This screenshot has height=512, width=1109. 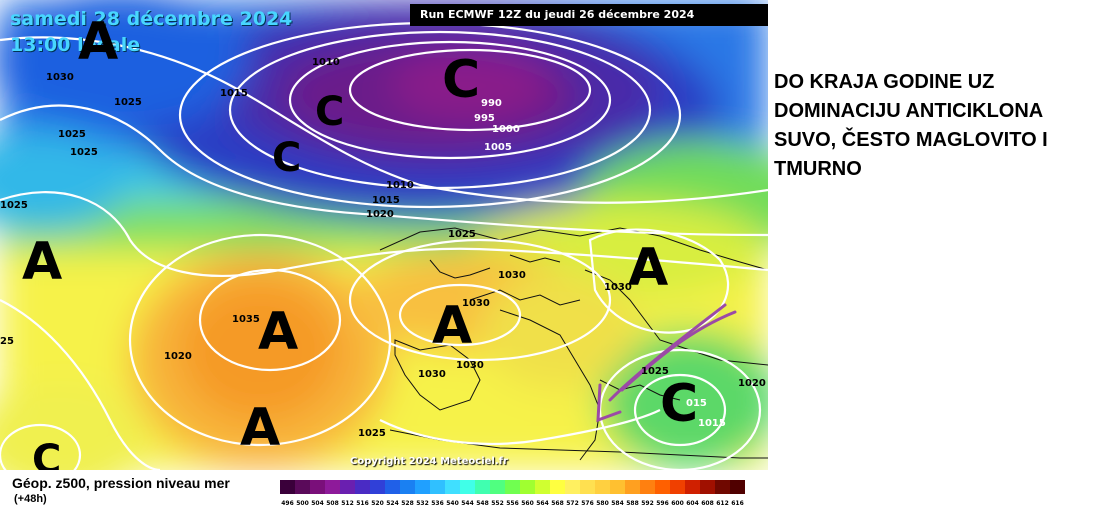 I want to click on color-scale-tick-label: 596, so click(x=662, y=503).